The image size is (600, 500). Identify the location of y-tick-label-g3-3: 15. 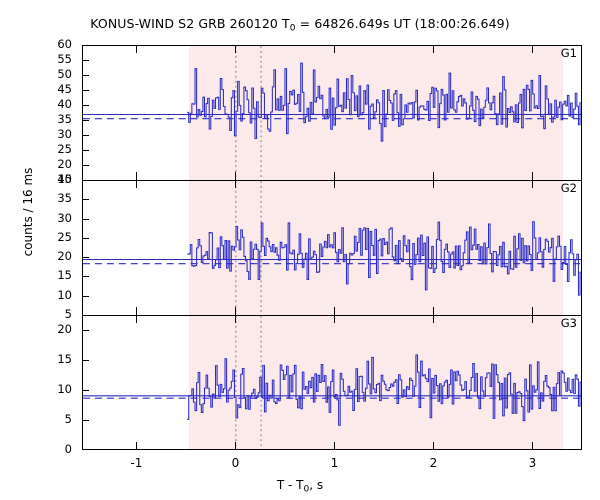
(64, 359).